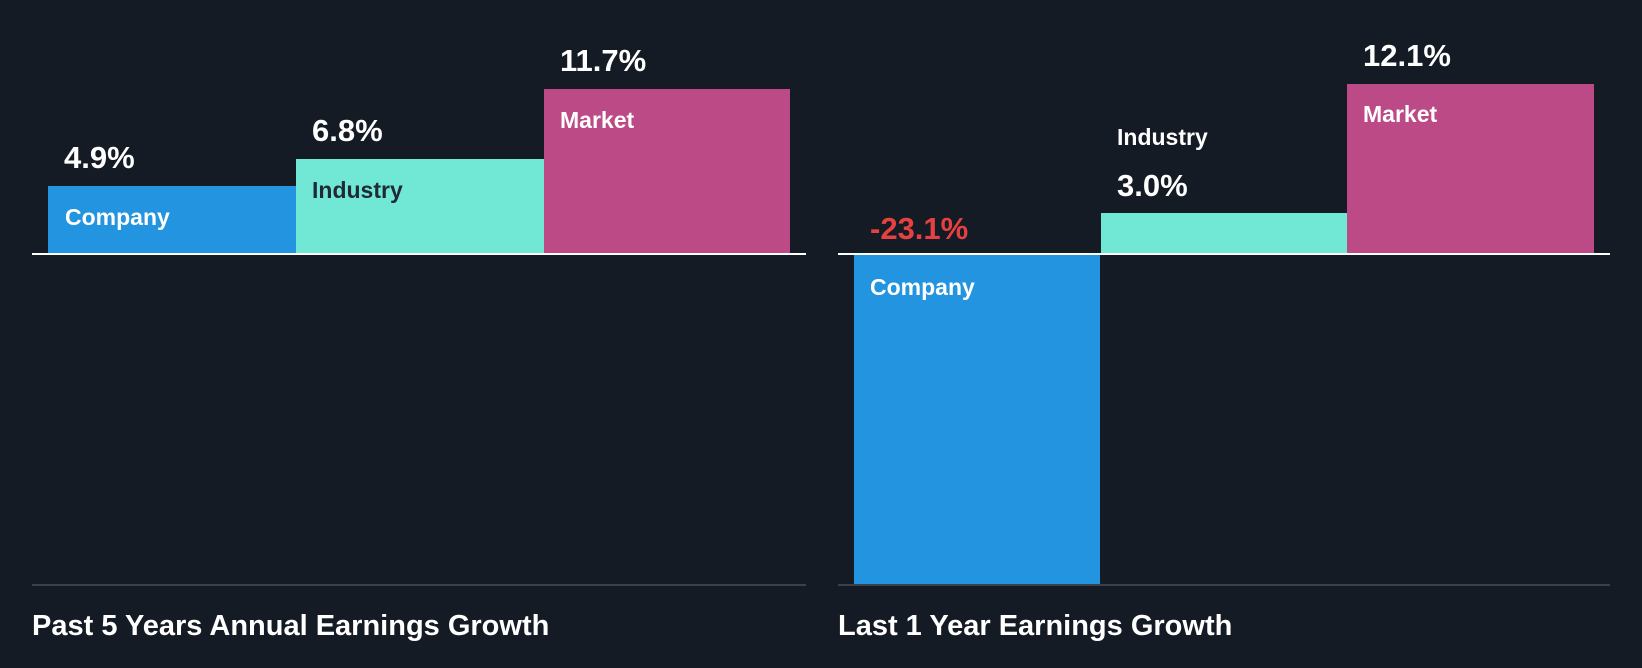  Describe the element at coordinates (1407, 55) in the screenshot. I see `value-market: 12.1%` at that location.